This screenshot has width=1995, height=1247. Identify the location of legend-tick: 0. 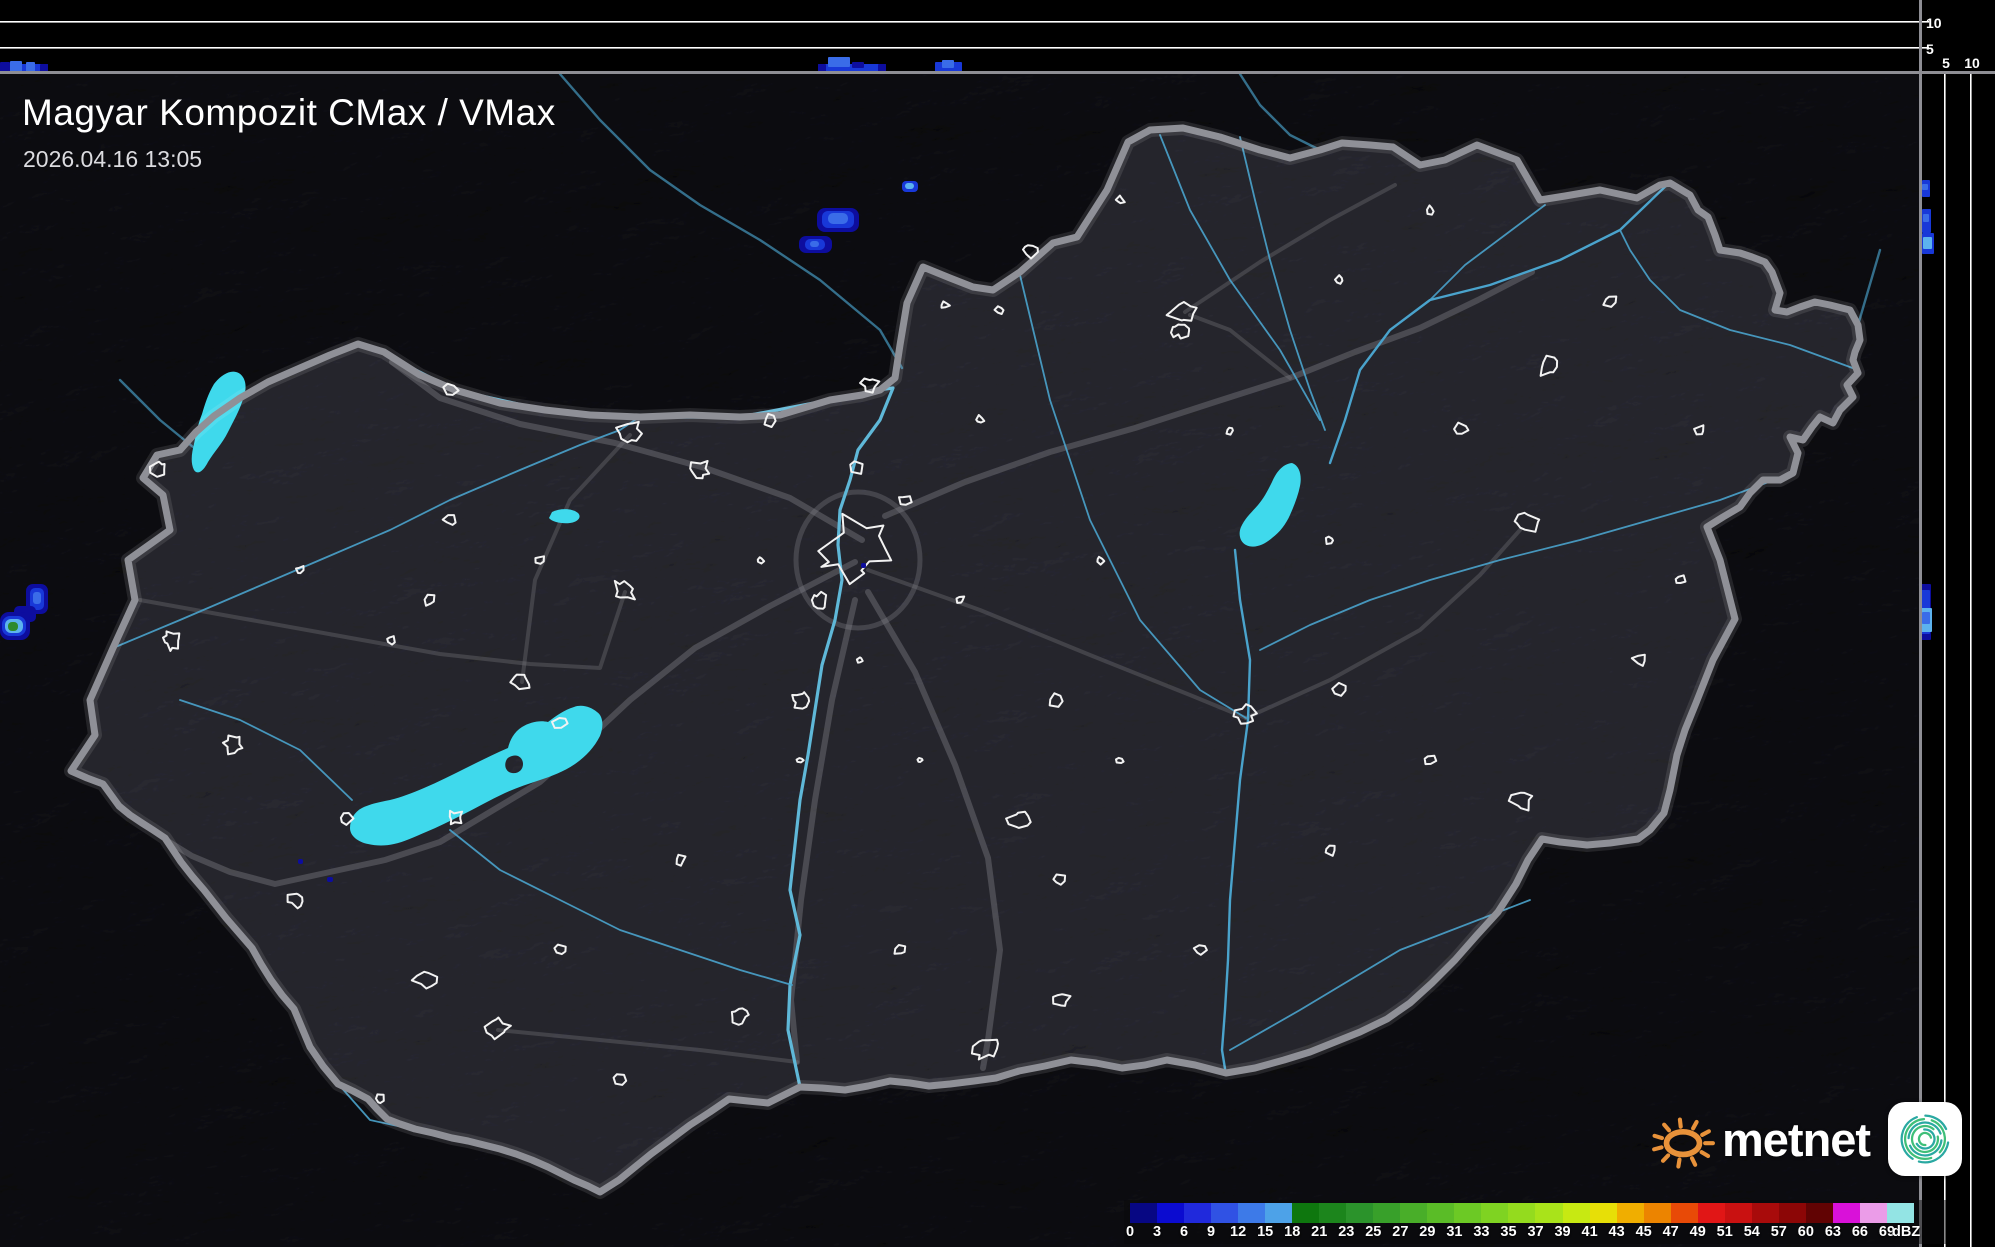
(1130, 1232).